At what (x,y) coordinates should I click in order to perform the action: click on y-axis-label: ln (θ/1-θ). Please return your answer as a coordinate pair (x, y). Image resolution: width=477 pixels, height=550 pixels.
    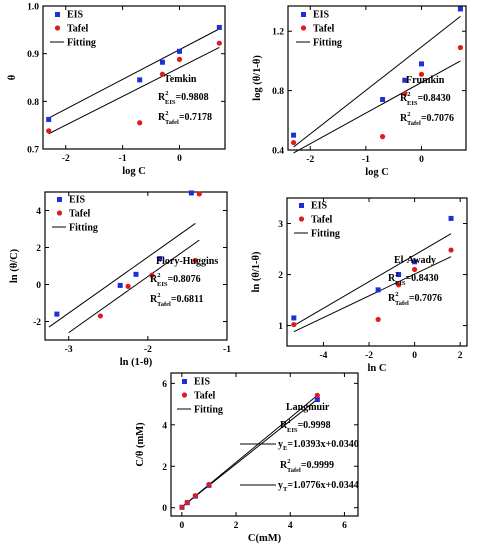
    Looking at the image, I should click on (256, 272).